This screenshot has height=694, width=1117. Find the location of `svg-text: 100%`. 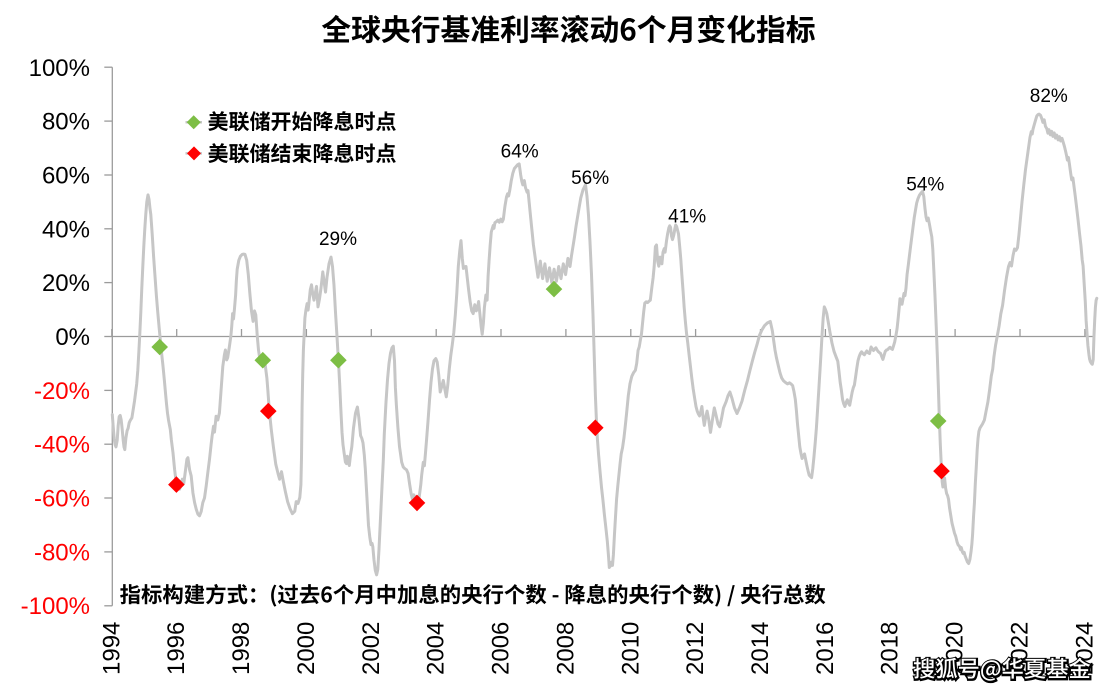

svg-text: 100% is located at coordinates (59, 68).